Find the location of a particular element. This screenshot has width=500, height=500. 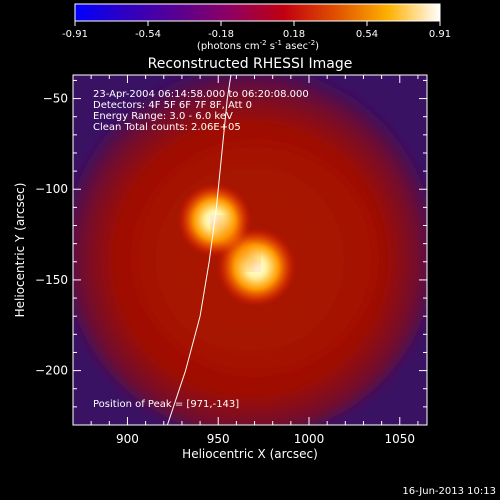

colorbar-tick-label: 0.18 is located at coordinates (294, 34).